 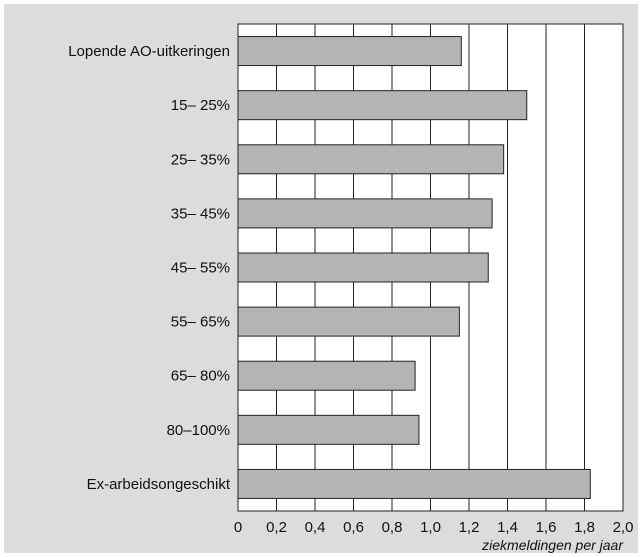 I want to click on category-label: 55– 65%, so click(x=200, y=322).